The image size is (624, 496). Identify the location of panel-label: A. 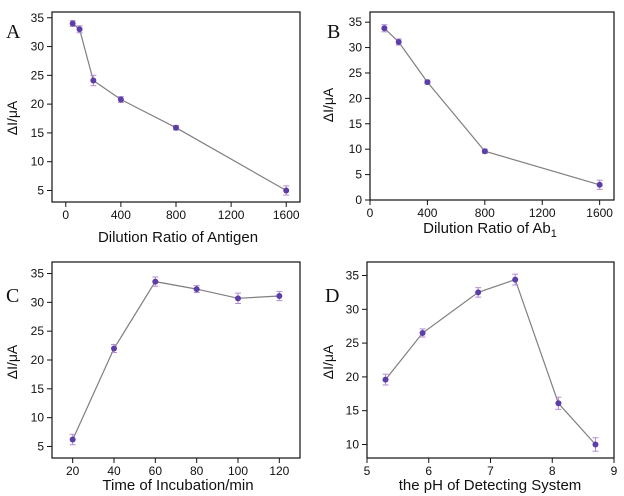
(13, 32).